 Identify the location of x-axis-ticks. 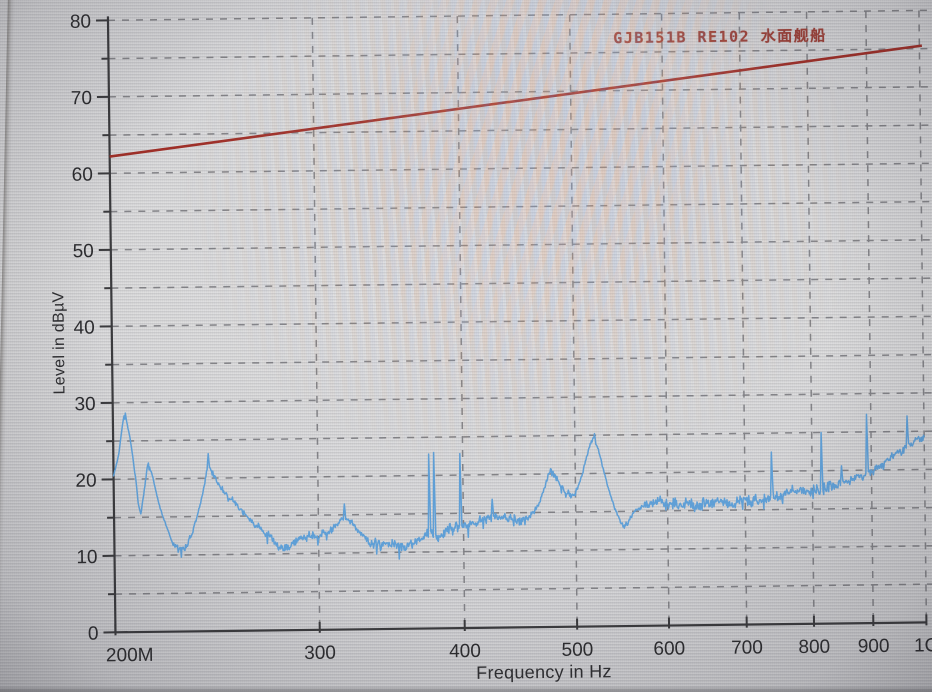
(521, 625).